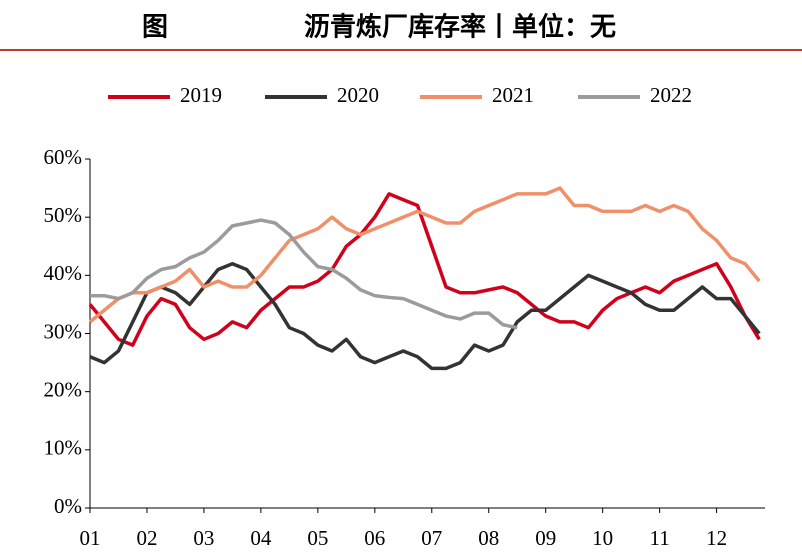  What do you see at coordinates (660, 538) in the screenshot?
I see `x-tick-label: 11` at bounding box center [660, 538].